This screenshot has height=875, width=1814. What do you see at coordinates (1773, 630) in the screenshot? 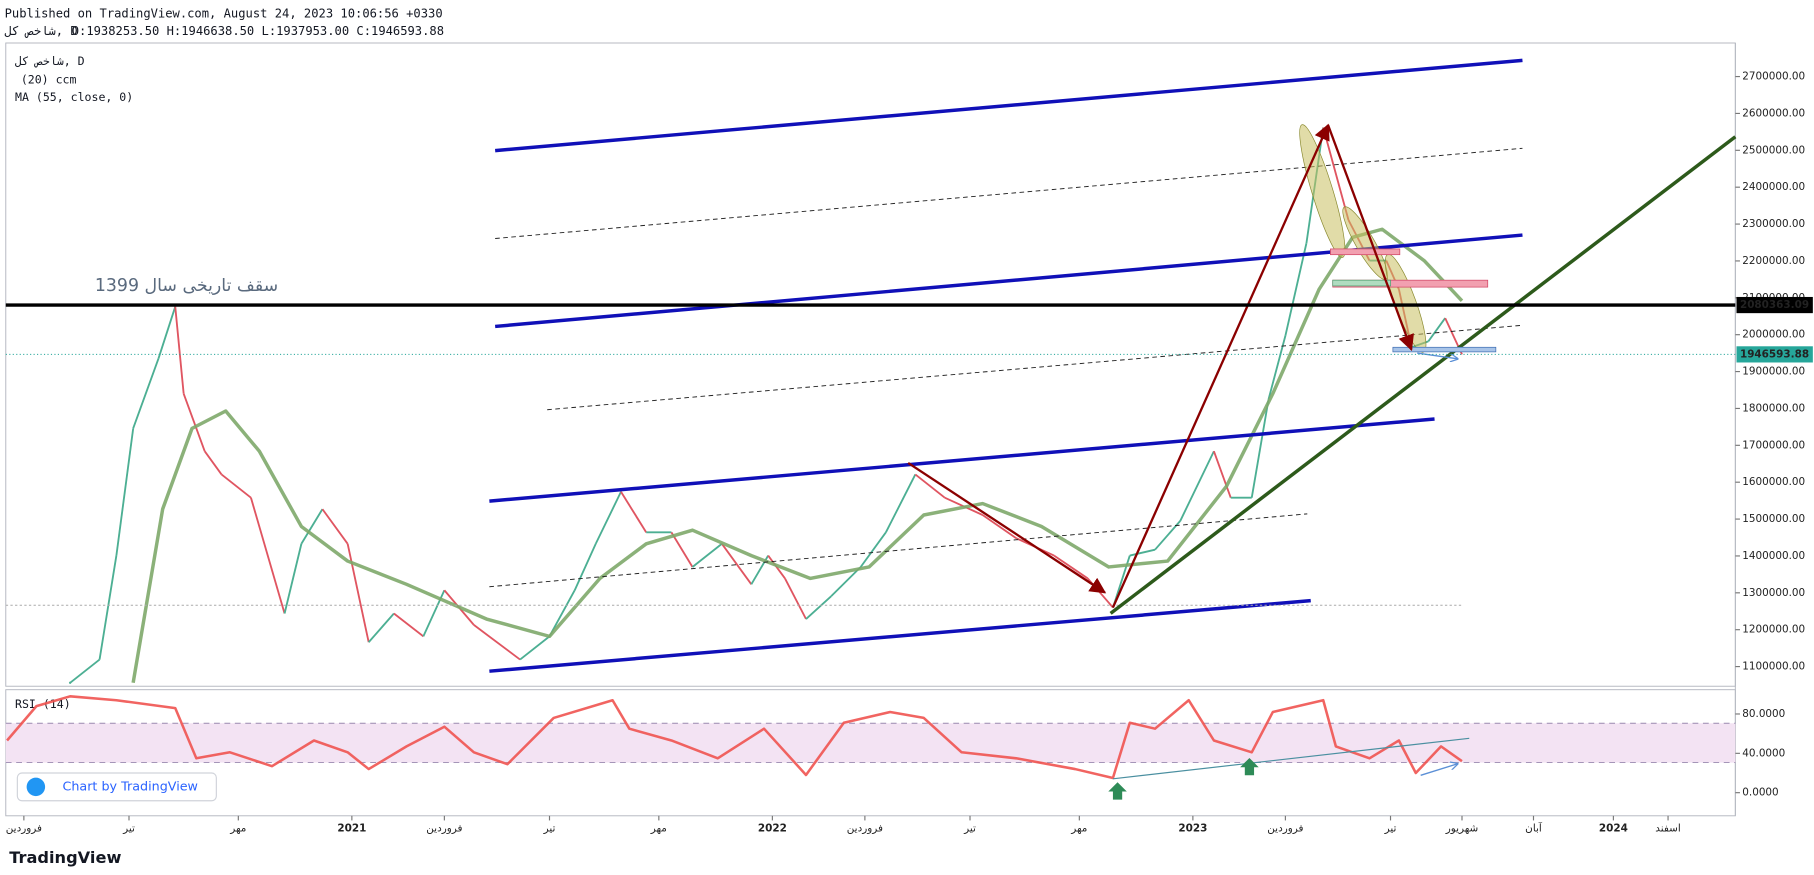
I see `y-tick-label: 1200000.00` at bounding box center [1773, 630].